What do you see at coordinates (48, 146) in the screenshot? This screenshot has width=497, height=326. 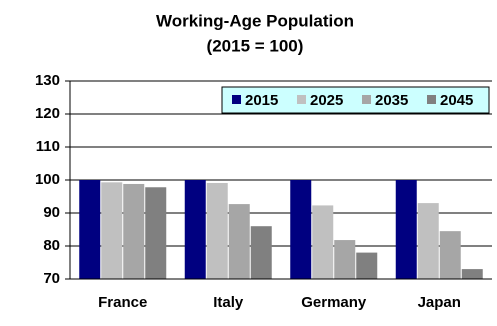 I see `y-tick-label: 110` at bounding box center [48, 146].